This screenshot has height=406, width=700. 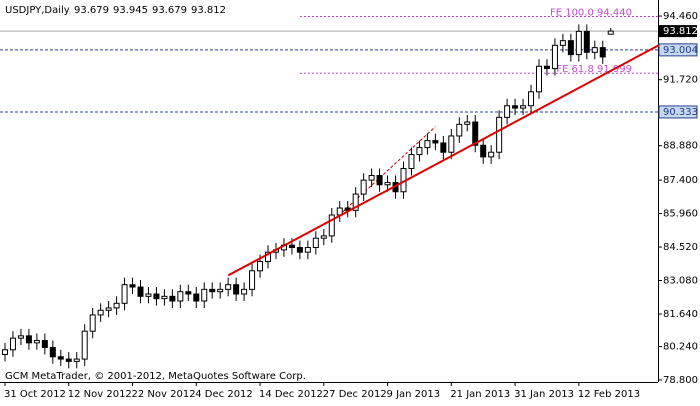 I want to click on x-tick-label: 22 Nov 2012, so click(x=164, y=394).